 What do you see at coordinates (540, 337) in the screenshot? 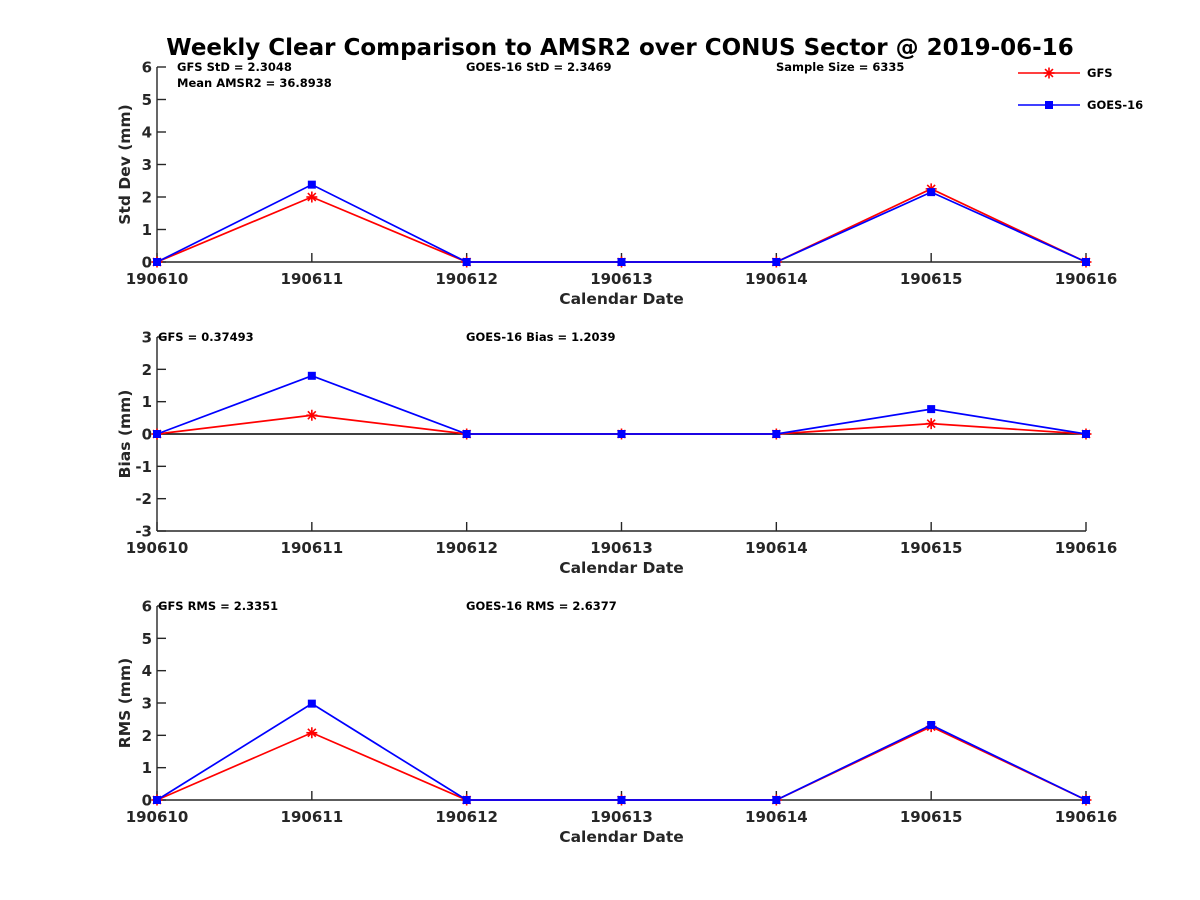
I see `annotation-middle: GOES-16 Bias = 1.2039` at bounding box center [540, 337].